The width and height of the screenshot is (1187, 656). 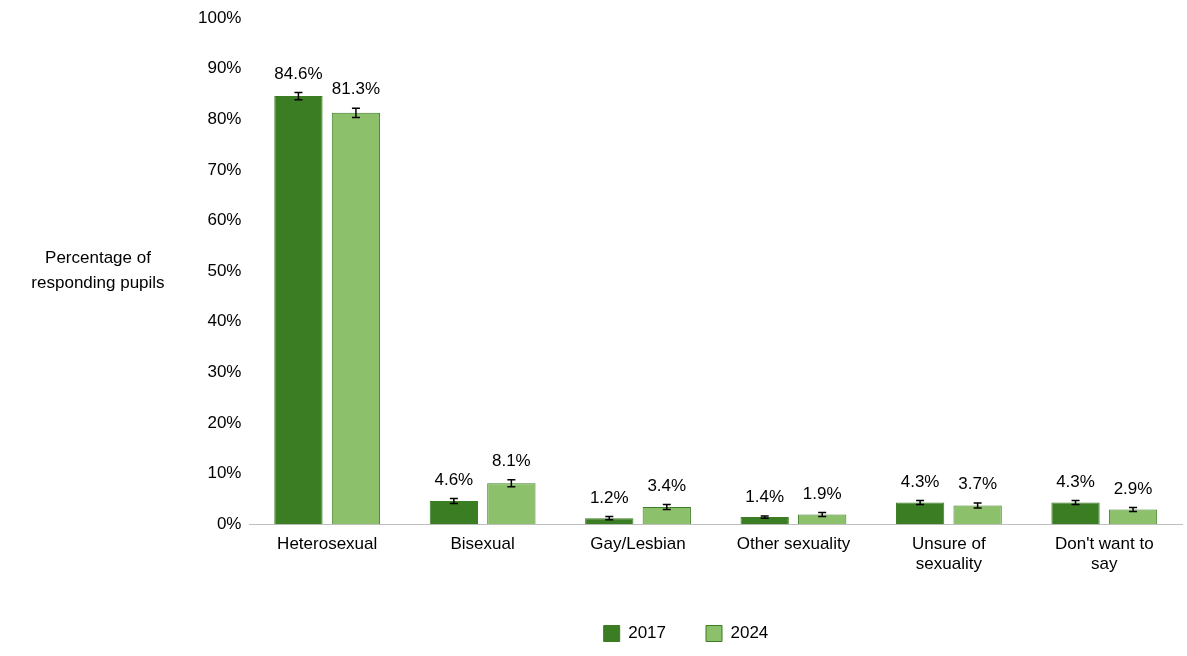 I want to click on y-tick-label: 40%, so click(x=224, y=321).